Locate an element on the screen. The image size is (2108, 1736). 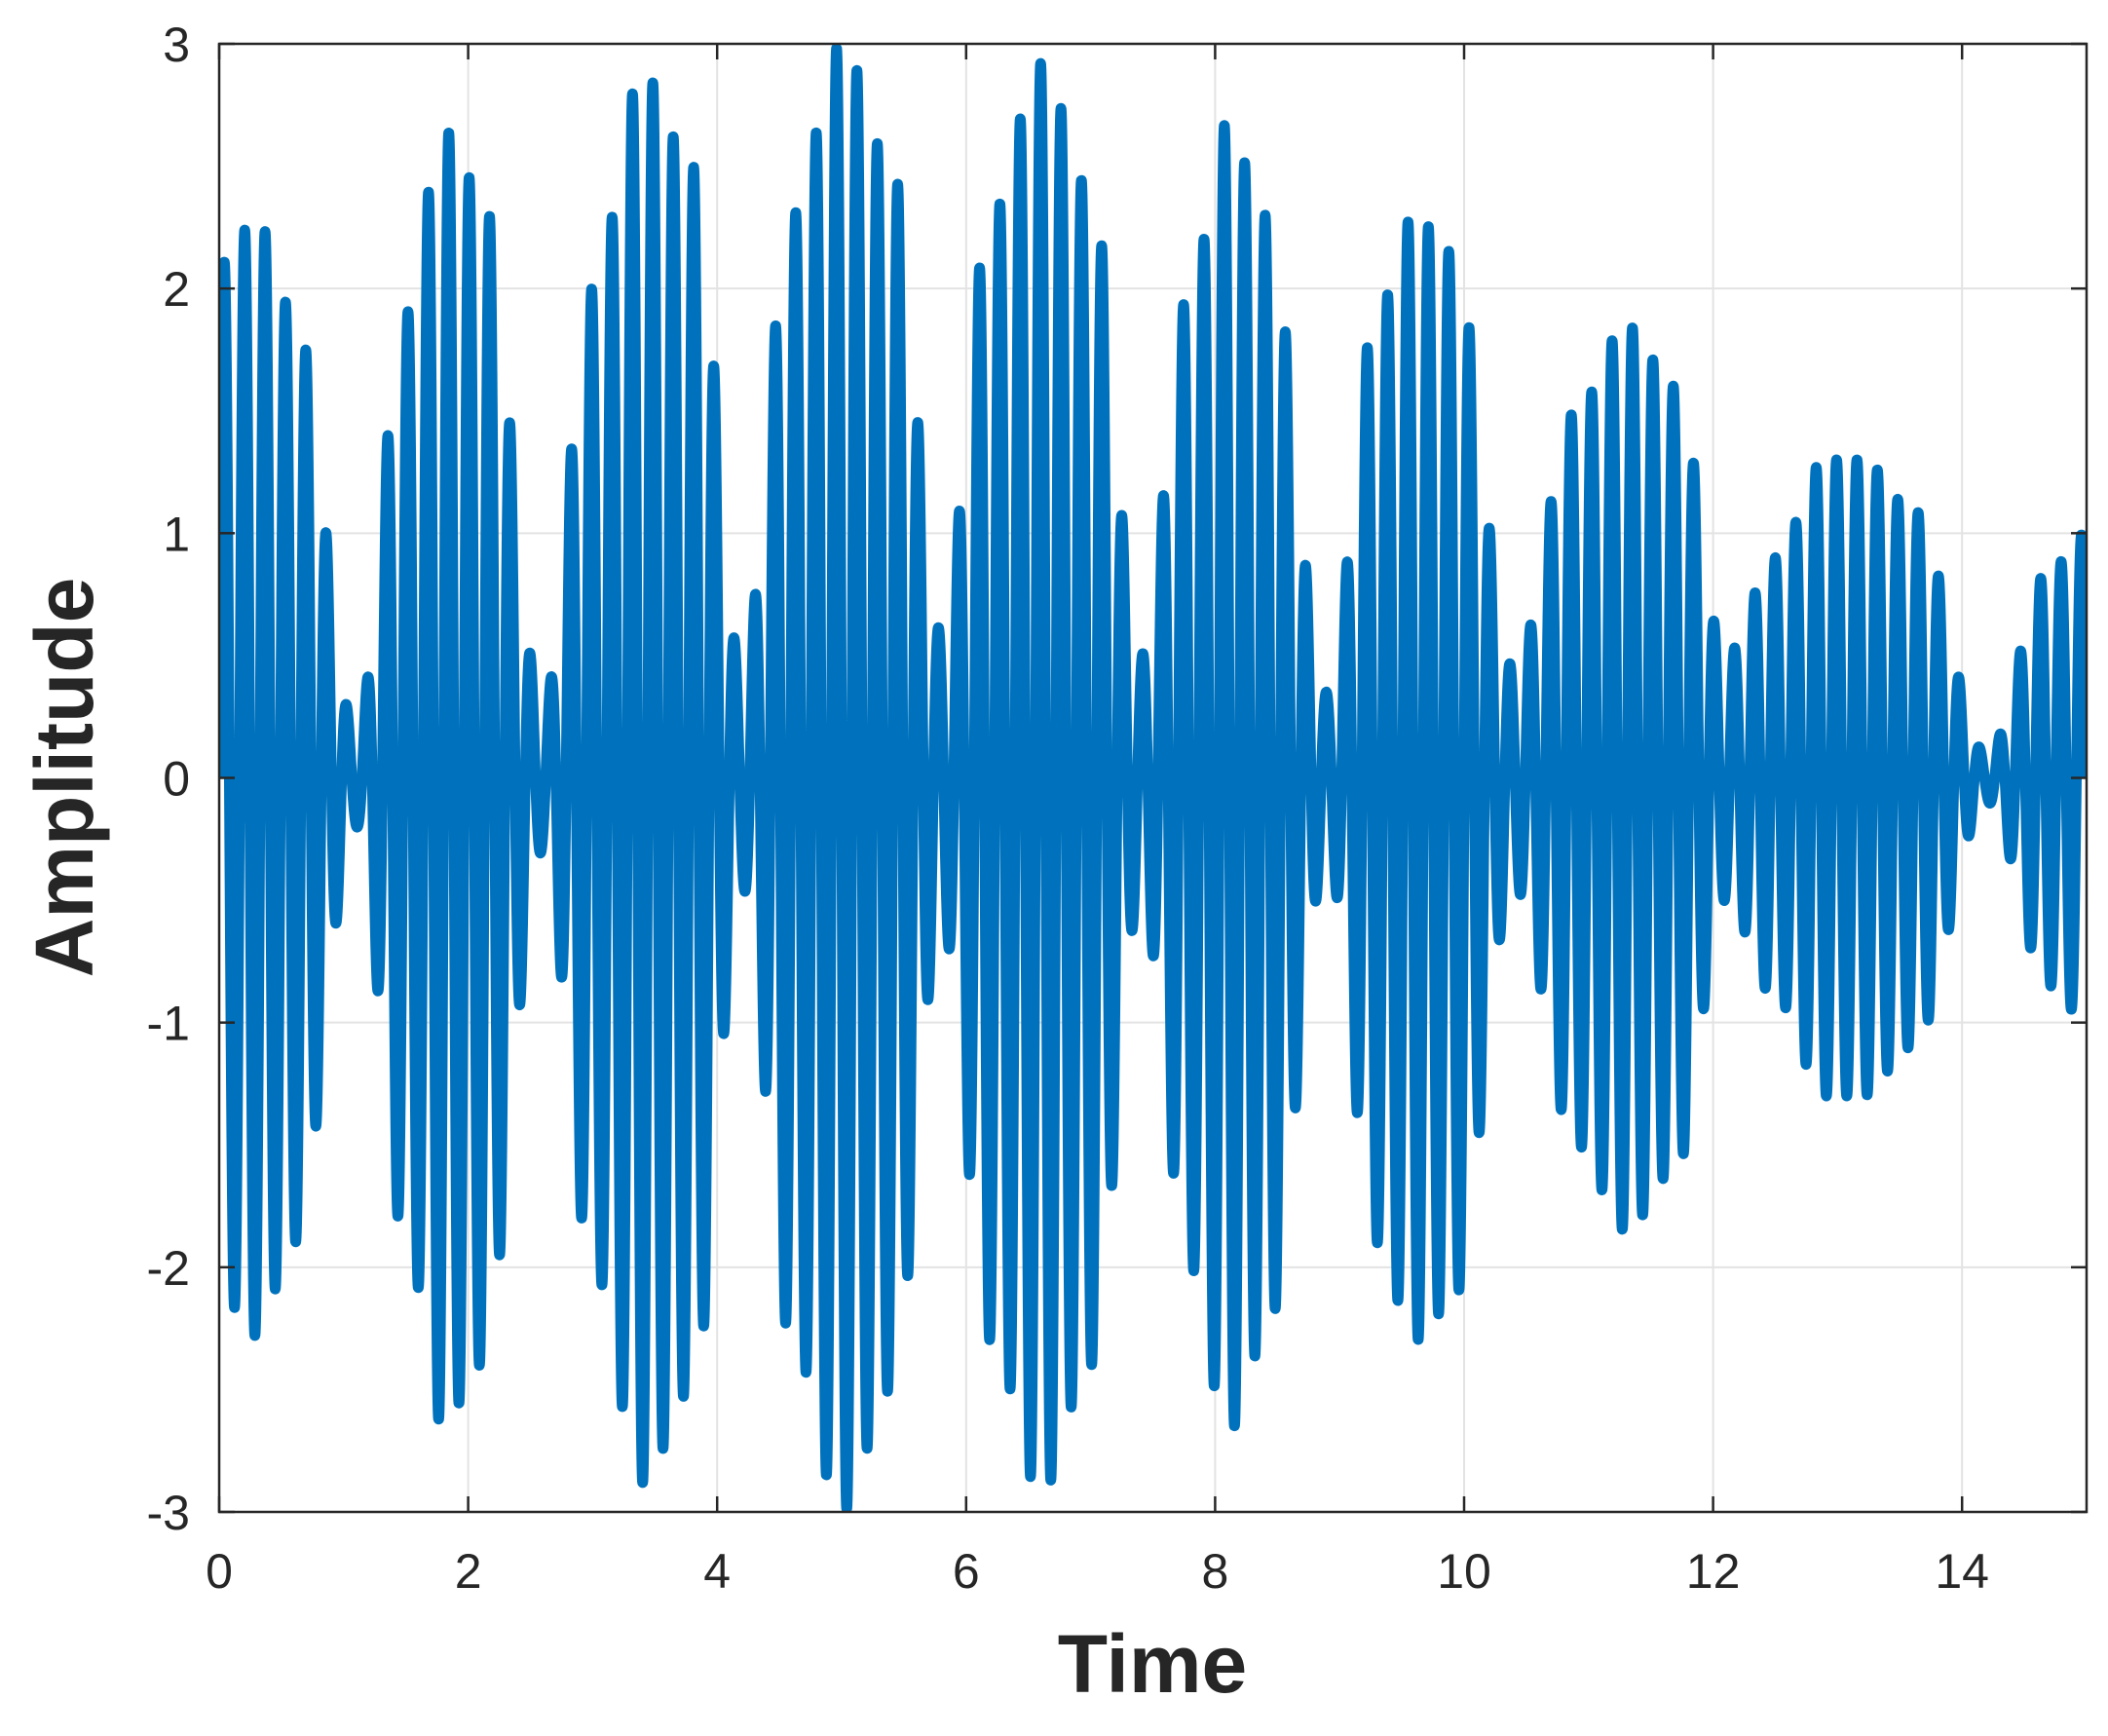
y-tick-label: 3 is located at coordinates (176, 45).